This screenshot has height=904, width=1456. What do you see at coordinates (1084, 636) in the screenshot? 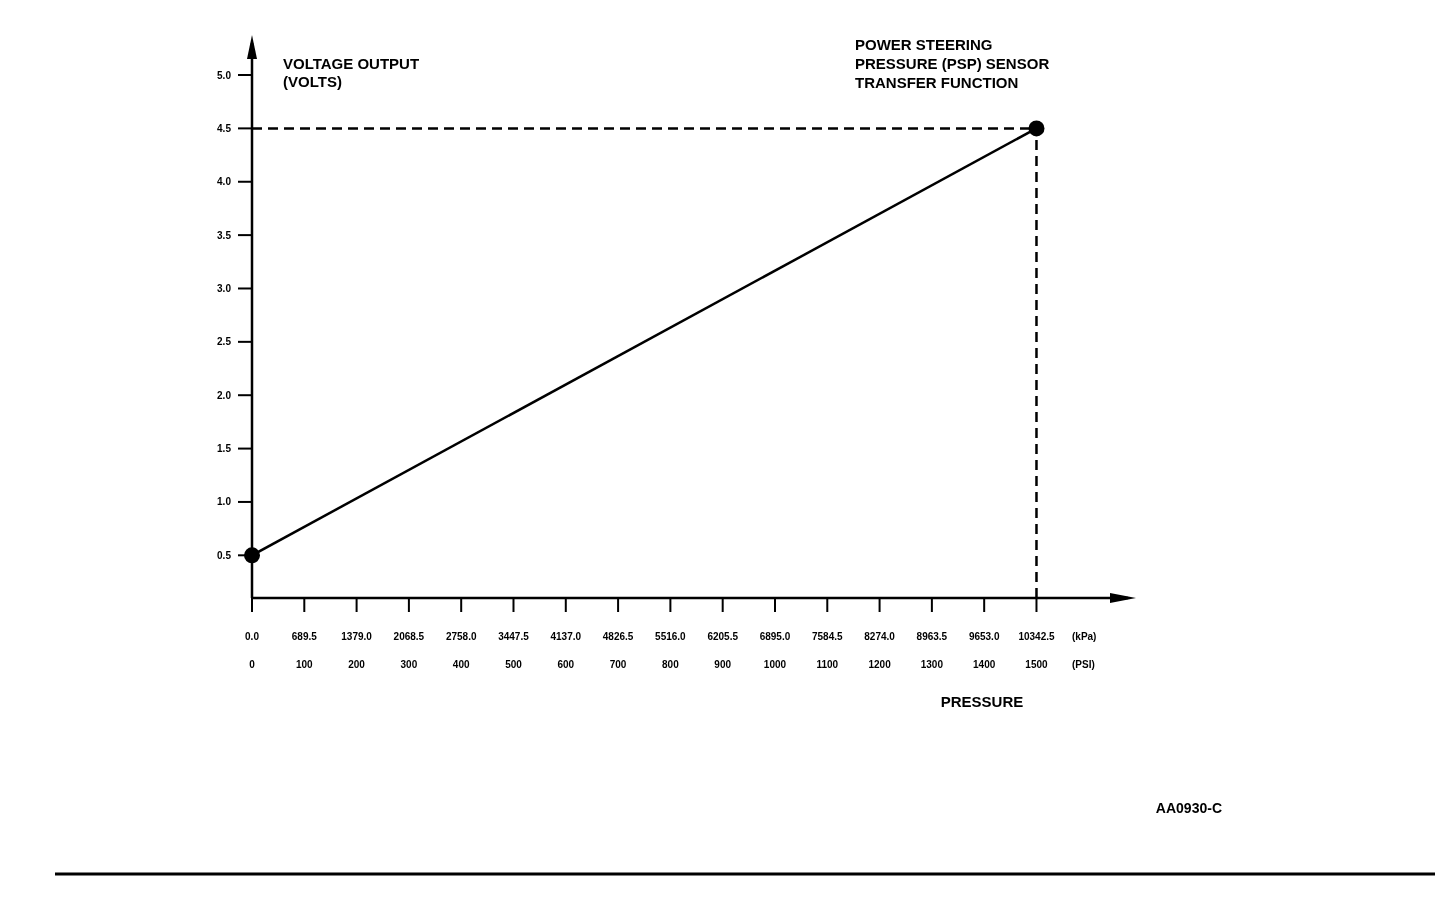
I see `text: (kPa)` at bounding box center [1084, 636].